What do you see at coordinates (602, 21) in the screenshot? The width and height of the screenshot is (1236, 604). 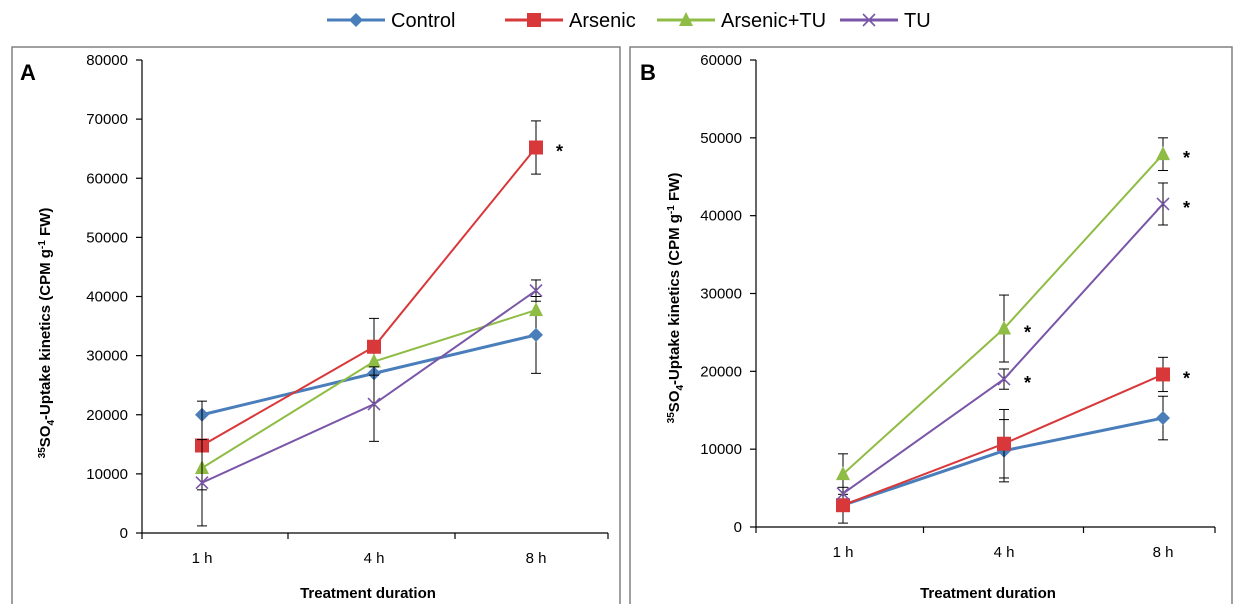 I see `legend-label: Arsenic` at bounding box center [602, 21].